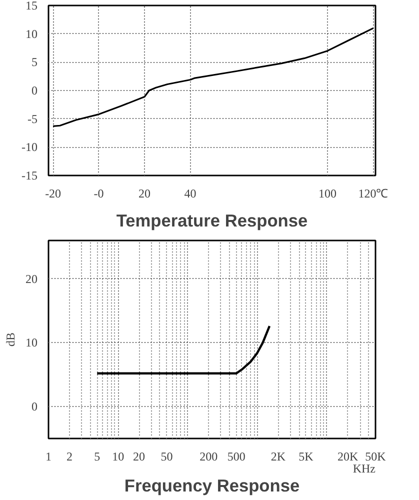 The width and height of the screenshot is (419, 500). What do you see at coordinates (375, 457) in the screenshot?
I see `x-tick-label: 50K` at bounding box center [375, 457].